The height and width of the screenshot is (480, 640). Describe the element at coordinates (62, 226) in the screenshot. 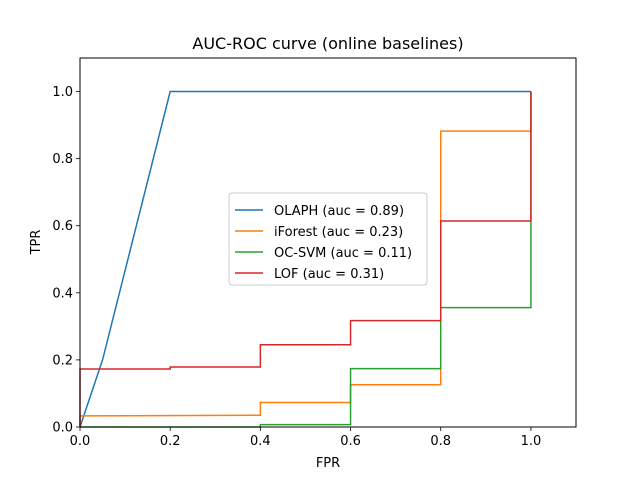

I see `y-tick-label: 0.6` at that location.